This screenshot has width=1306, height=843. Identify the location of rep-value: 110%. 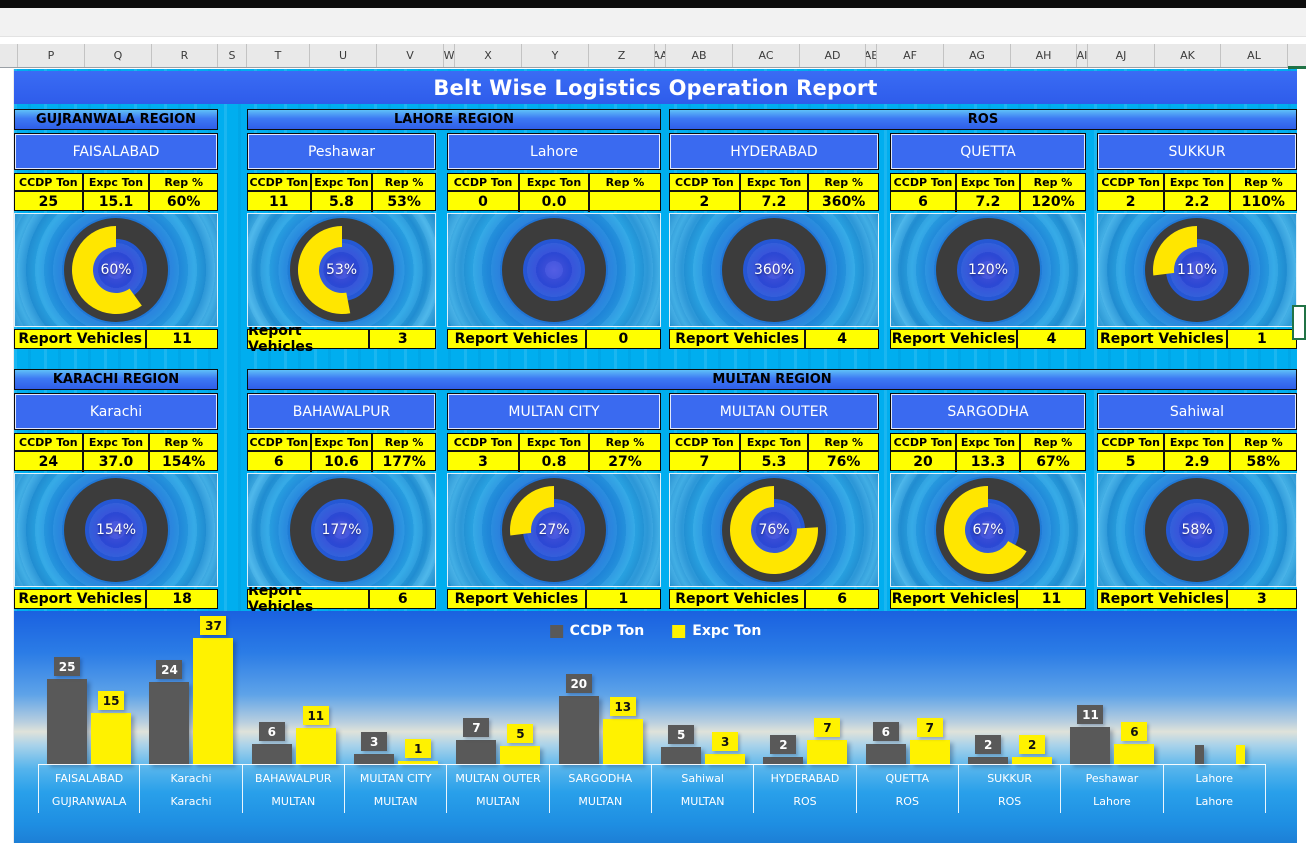
(1263, 202).